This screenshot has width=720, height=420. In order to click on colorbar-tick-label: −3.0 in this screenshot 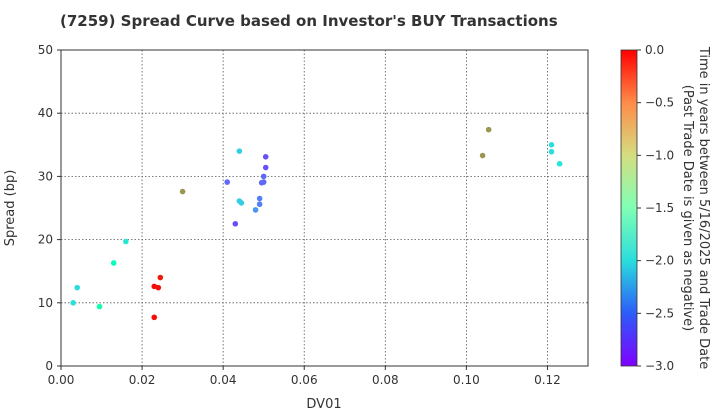, I will do `click(659, 366)`.